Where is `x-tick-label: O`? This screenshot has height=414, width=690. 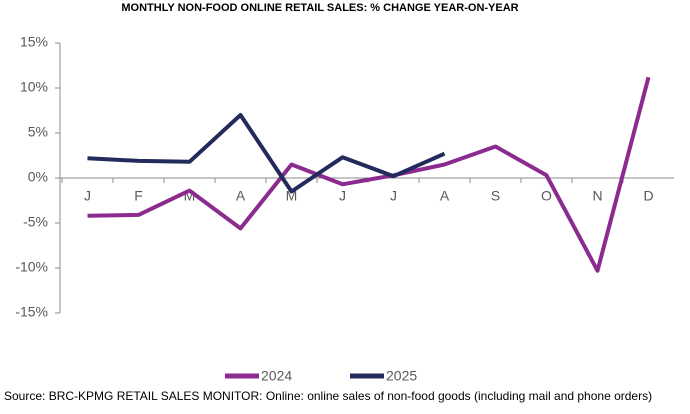
x-tick-label: O is located at coordinates (546, 196).